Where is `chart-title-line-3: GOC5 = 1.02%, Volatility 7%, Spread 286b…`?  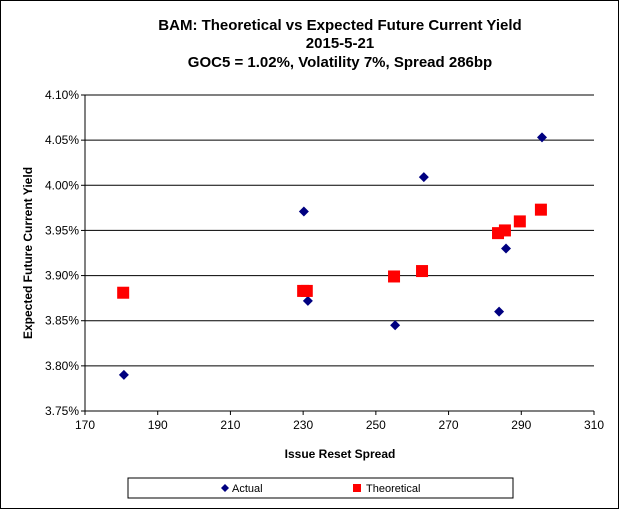 chart-title-line-3: GOC5 = 1.02%, Volatility 7%, Spread 286b… is located at coordinates (340, 62).